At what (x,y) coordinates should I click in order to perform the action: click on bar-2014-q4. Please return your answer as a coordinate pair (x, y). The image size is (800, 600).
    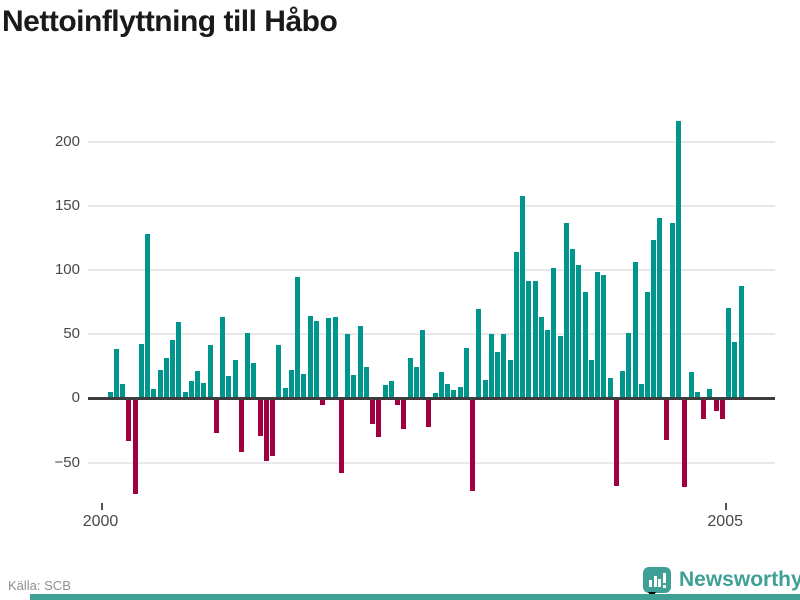
    Looking at the image, I should click on (473, 445).